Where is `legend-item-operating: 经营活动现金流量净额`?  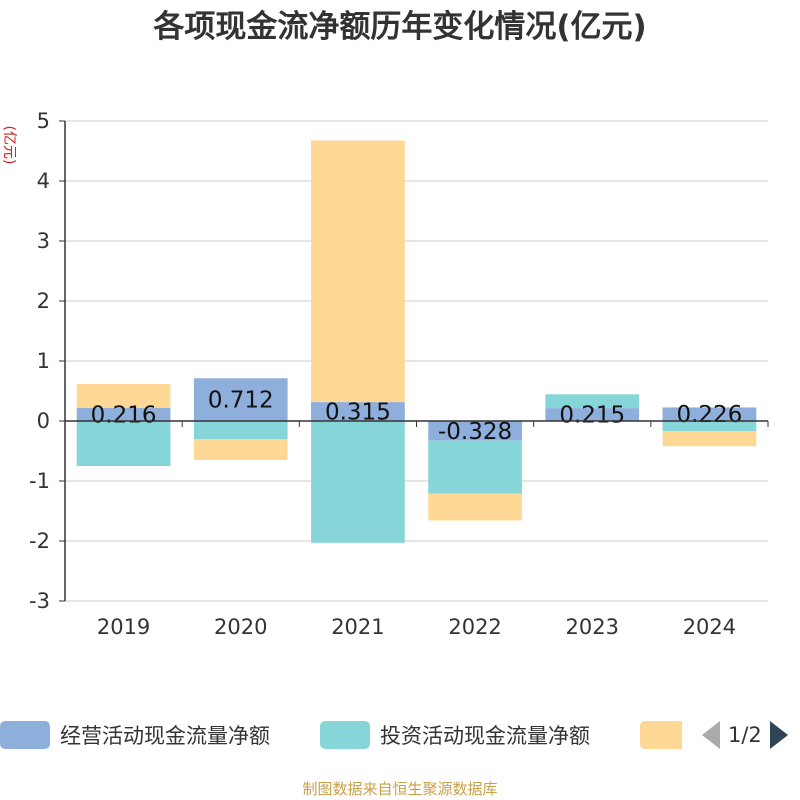 legend-item-operating: 经营活动现金流量净额 is located at coordinates (135, 735).